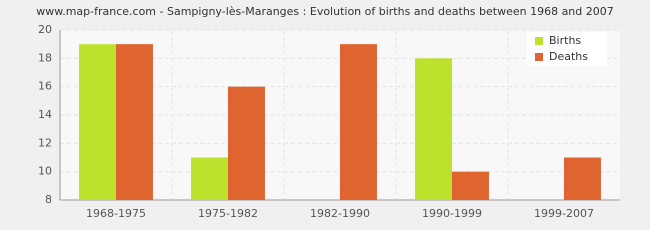 The height and width of the screenshot is (240, 650). Describe the element at coordinates (45, 142) in the screenshot. I see `y-tick-label: 12` at that location.